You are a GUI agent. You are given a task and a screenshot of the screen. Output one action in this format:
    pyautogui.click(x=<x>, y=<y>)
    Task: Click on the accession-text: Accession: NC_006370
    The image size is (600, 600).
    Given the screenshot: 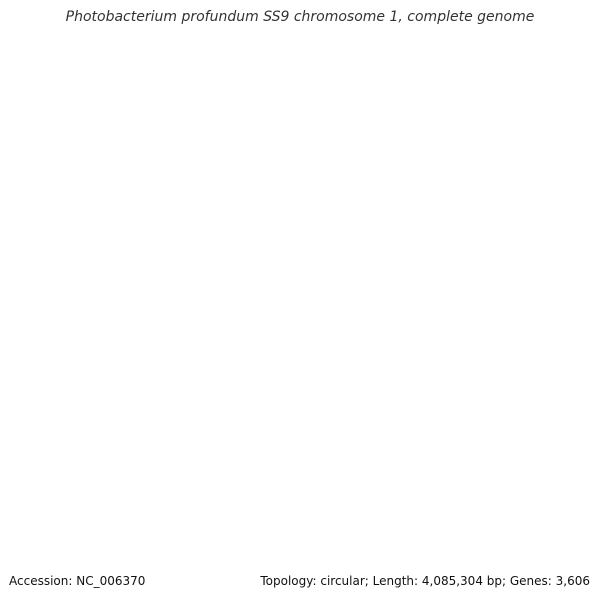 What is the action you would take?
    pyautogui.click(x=77, y=581)
    